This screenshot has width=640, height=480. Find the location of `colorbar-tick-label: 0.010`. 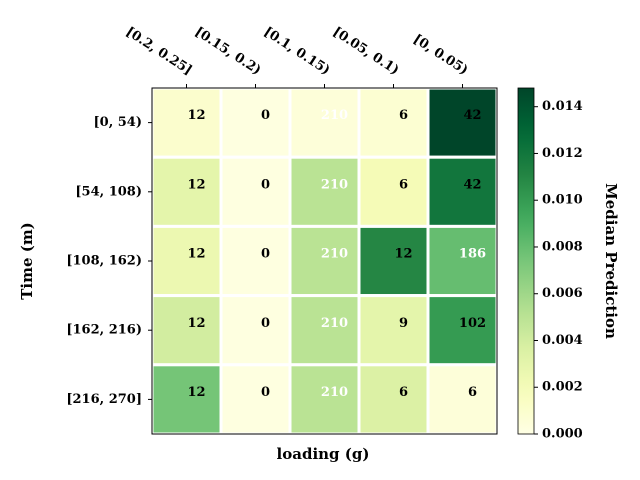

colorbar-tick-label: 0.010 is located at coordinates (562, 200).